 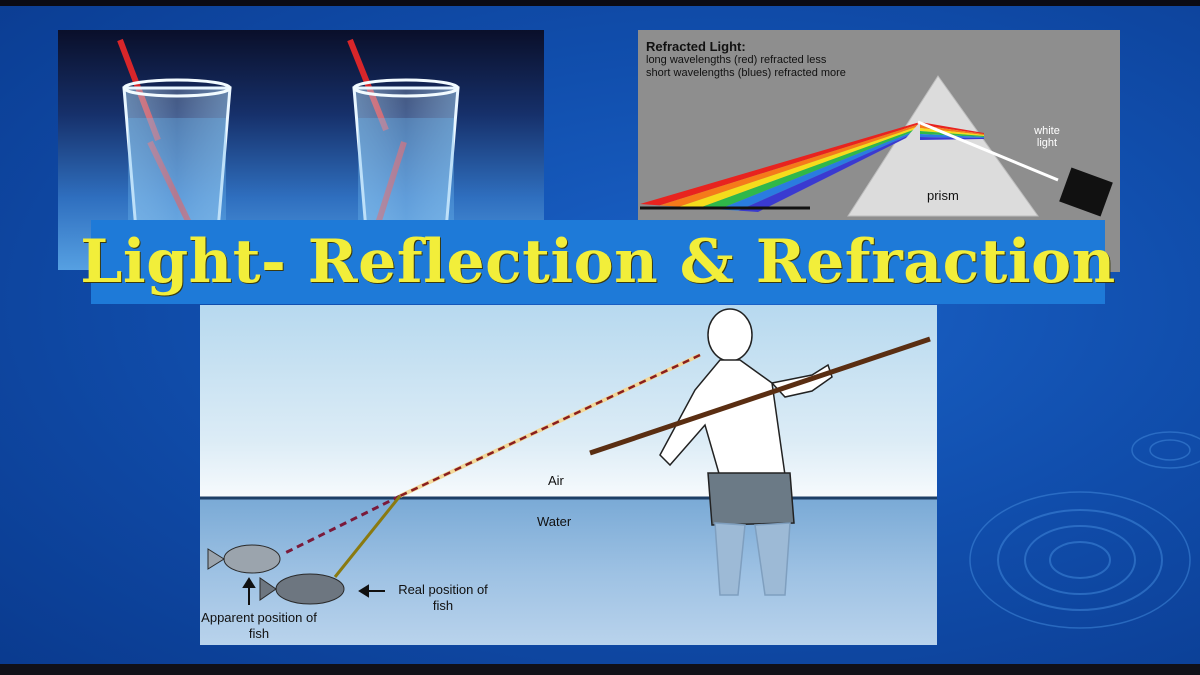 I want to click on water-ripple-decoration, so click(x=1084, y=530).